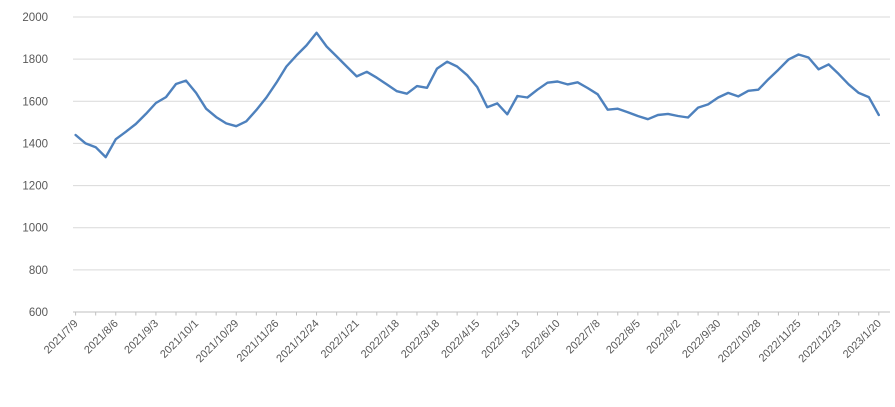  What do you see at coordinates (217, 341) in the screenshot?
I see `x-tick-label: 2021/10/29` at bounding box center [217, 341].